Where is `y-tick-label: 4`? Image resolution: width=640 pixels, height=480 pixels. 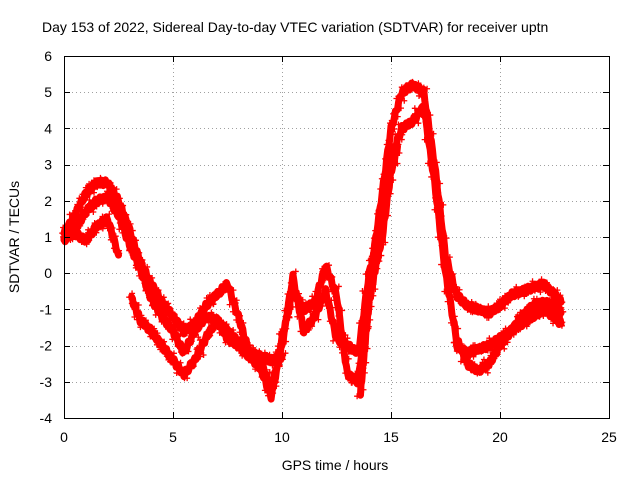
y-tick-label: 4 is located at coordinates (48, 128).